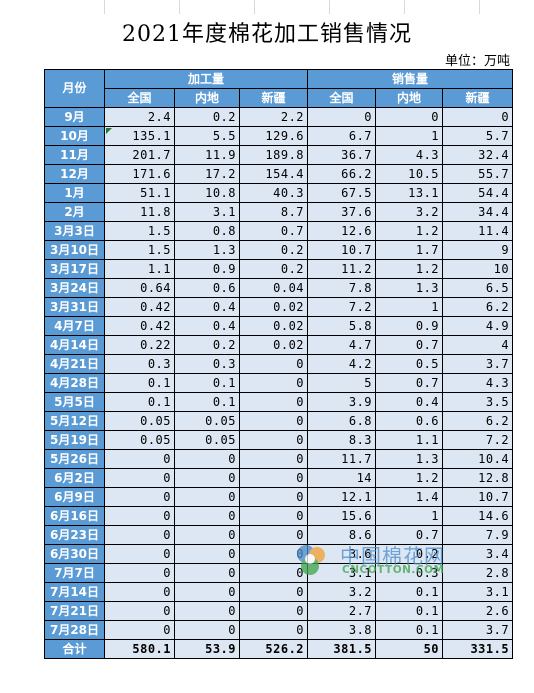 This screenshot has width=534, height=693. What do you see at coordinates (409, 440) in the screenshot?
I see `value-cell: 1.1` at bounding box center [409, 440].